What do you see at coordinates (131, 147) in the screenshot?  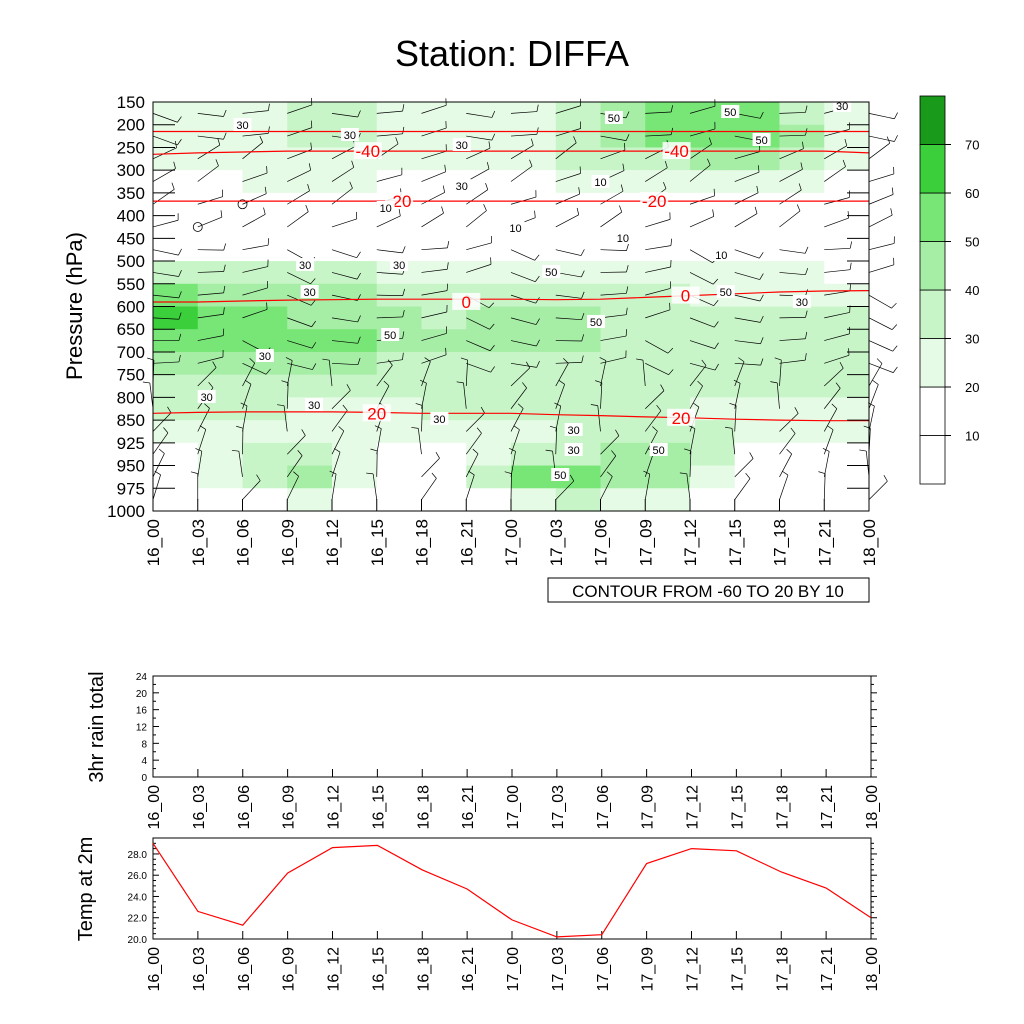 I see `pressure-tick-label: 250` at bounding box center [131, 147].